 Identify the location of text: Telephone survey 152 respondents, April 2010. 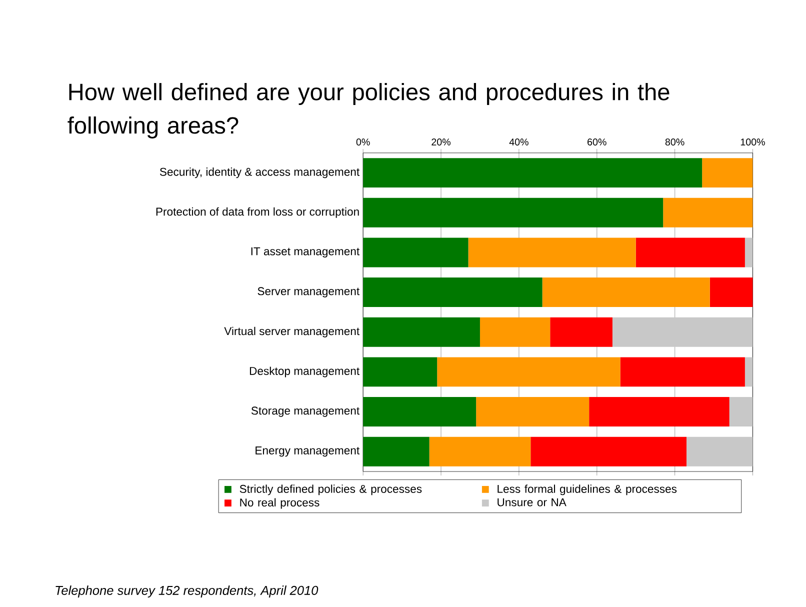
(187, 592).